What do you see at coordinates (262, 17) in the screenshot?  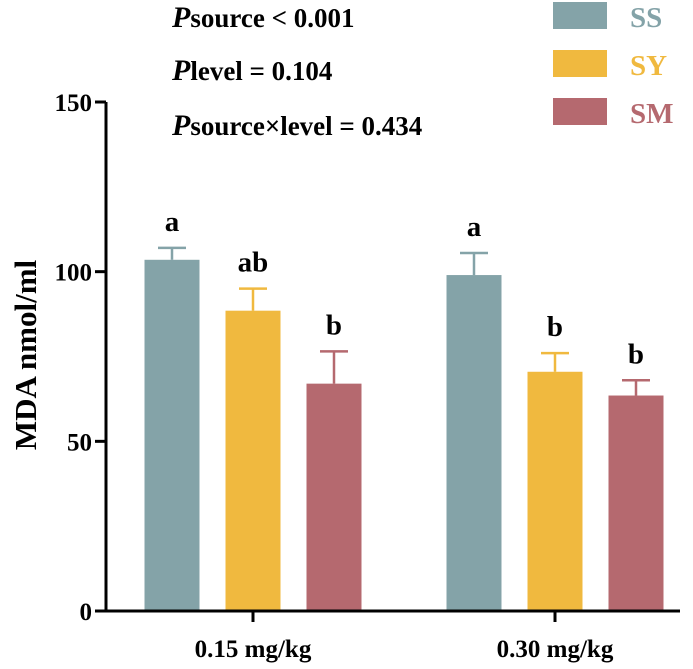 I see `p-source-annotation: Psource < 0.001` at bounding box center [262, 17].